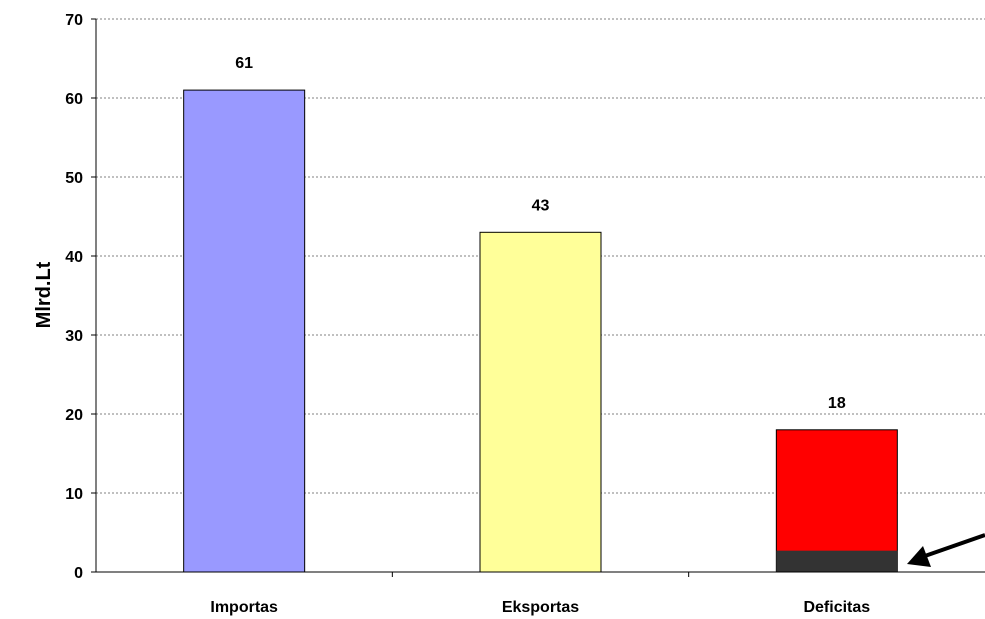 The width and height of the screenshot is (985, 619). I want to click on y-tick-label: 40, so click(74, 257).